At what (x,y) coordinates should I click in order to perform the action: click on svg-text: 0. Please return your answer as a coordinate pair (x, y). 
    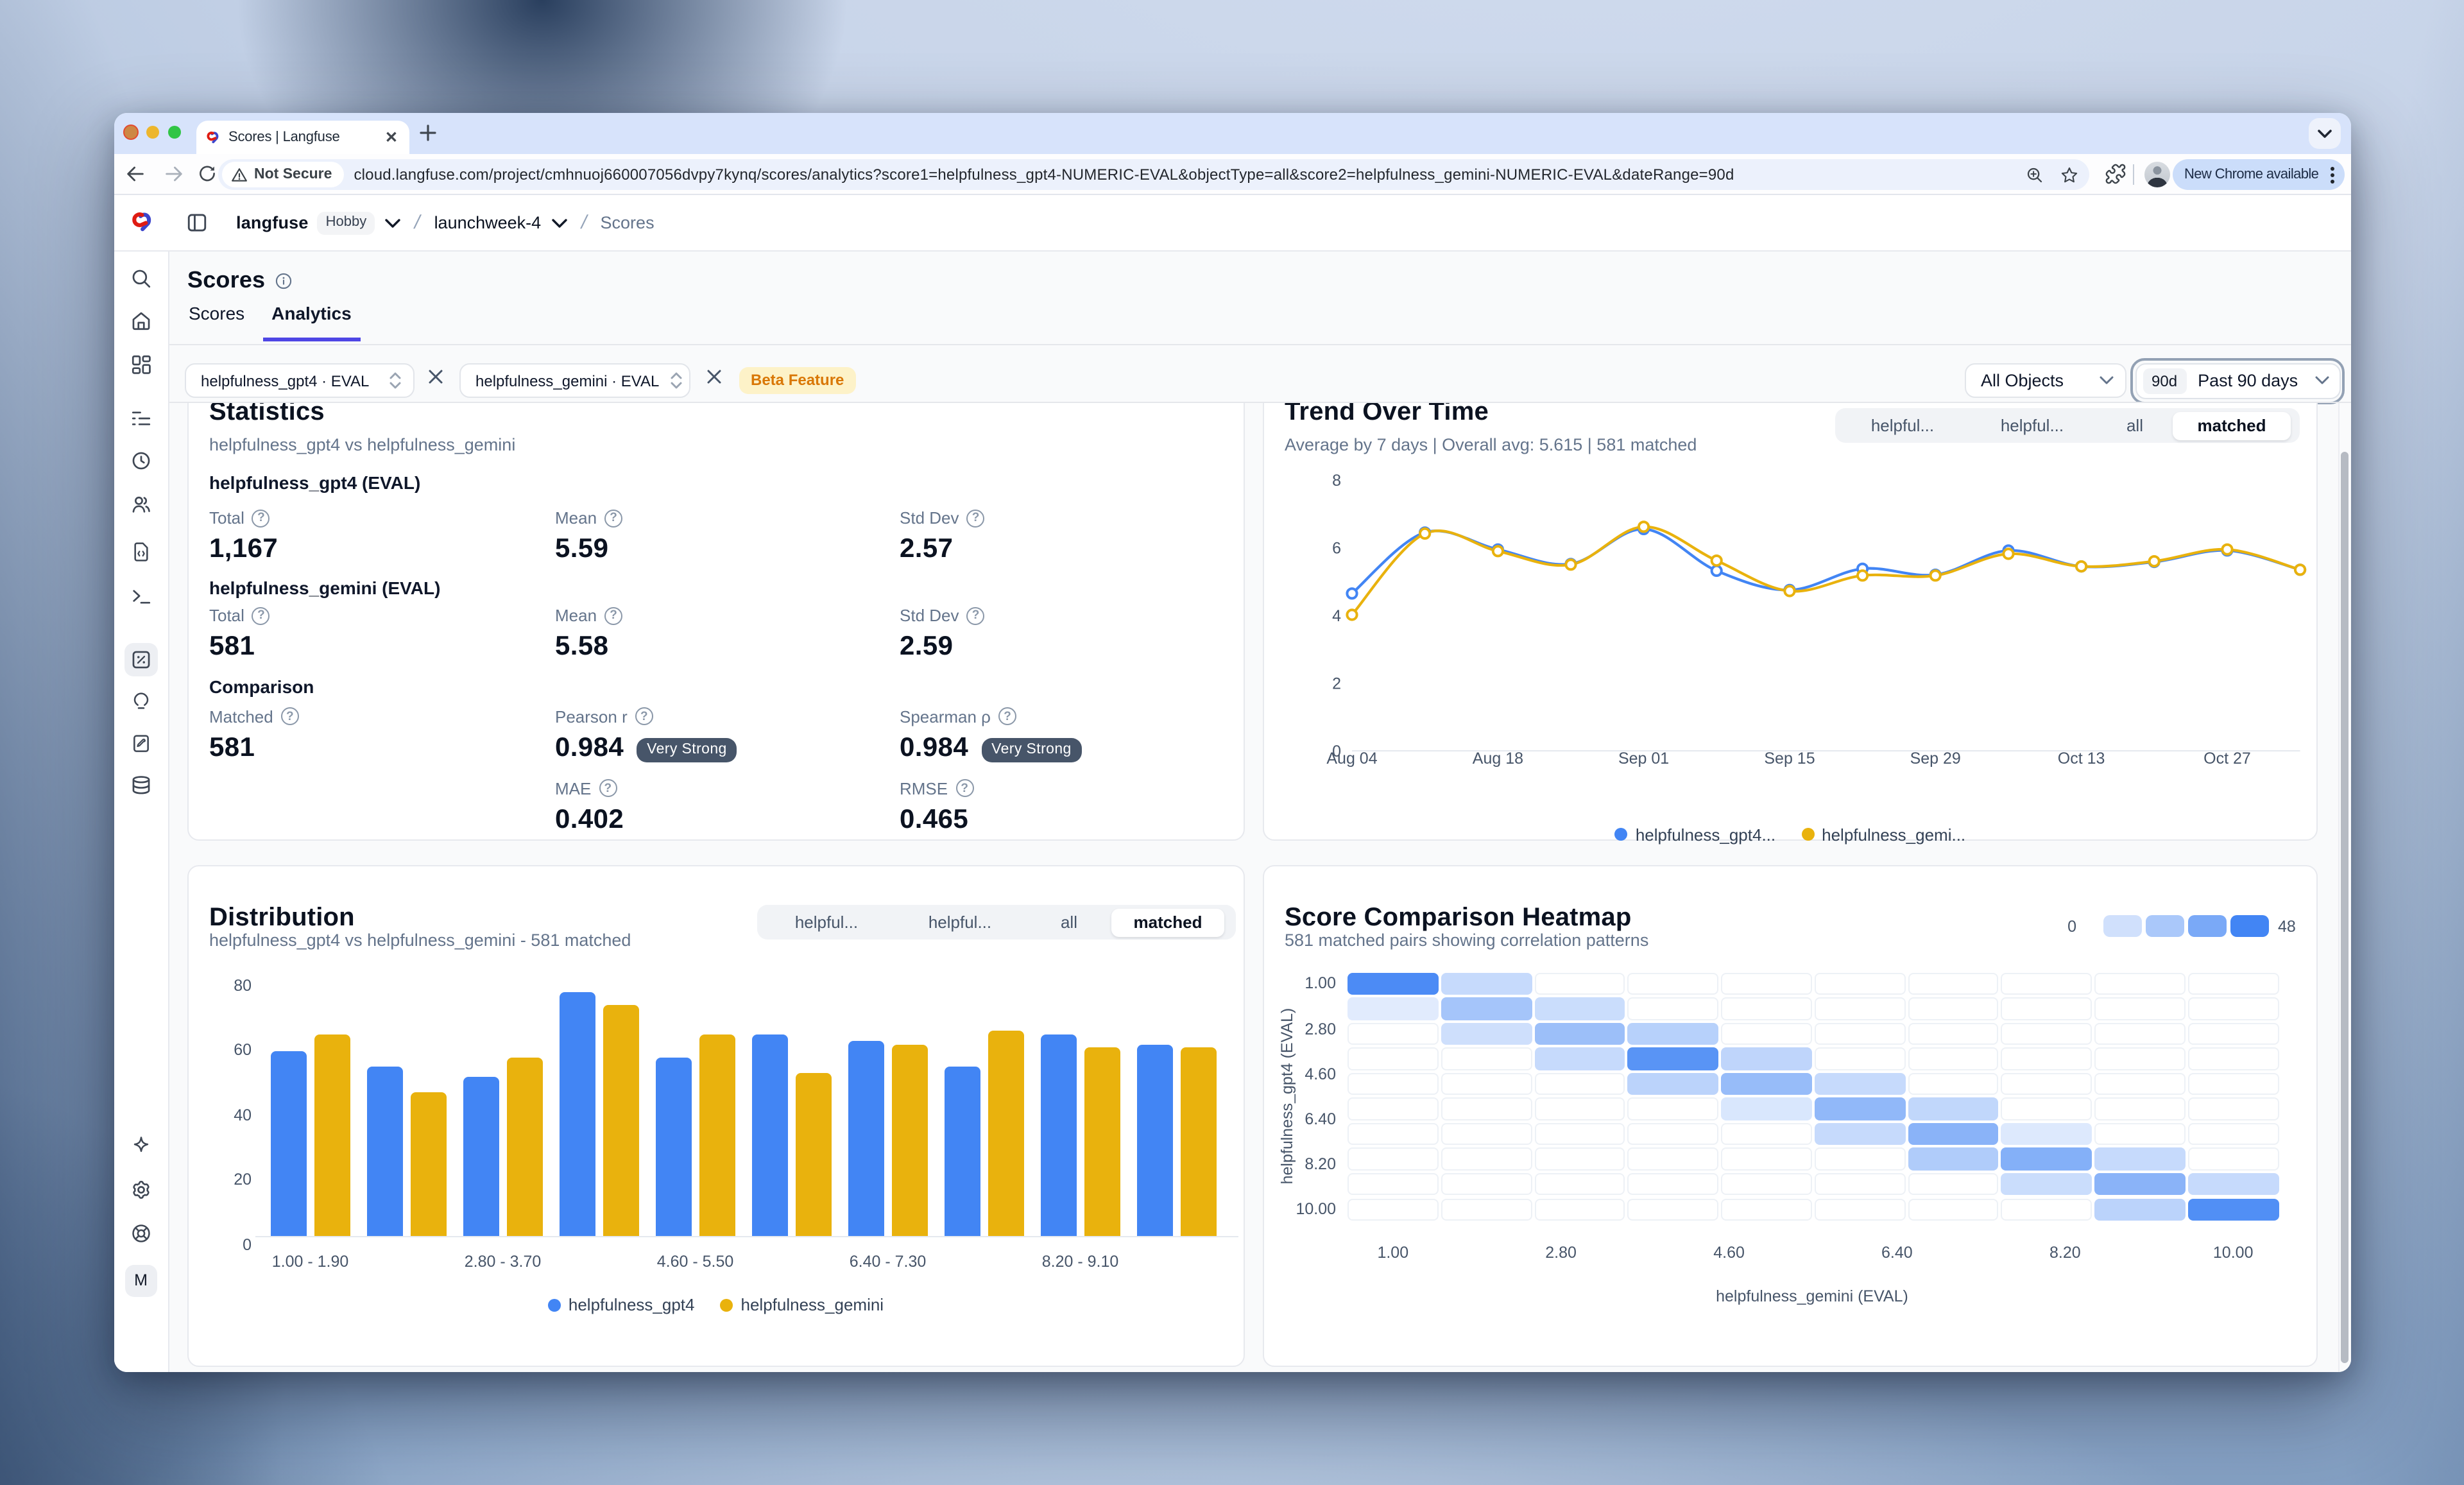
    Looking at the image, I should click on (1337, 751).